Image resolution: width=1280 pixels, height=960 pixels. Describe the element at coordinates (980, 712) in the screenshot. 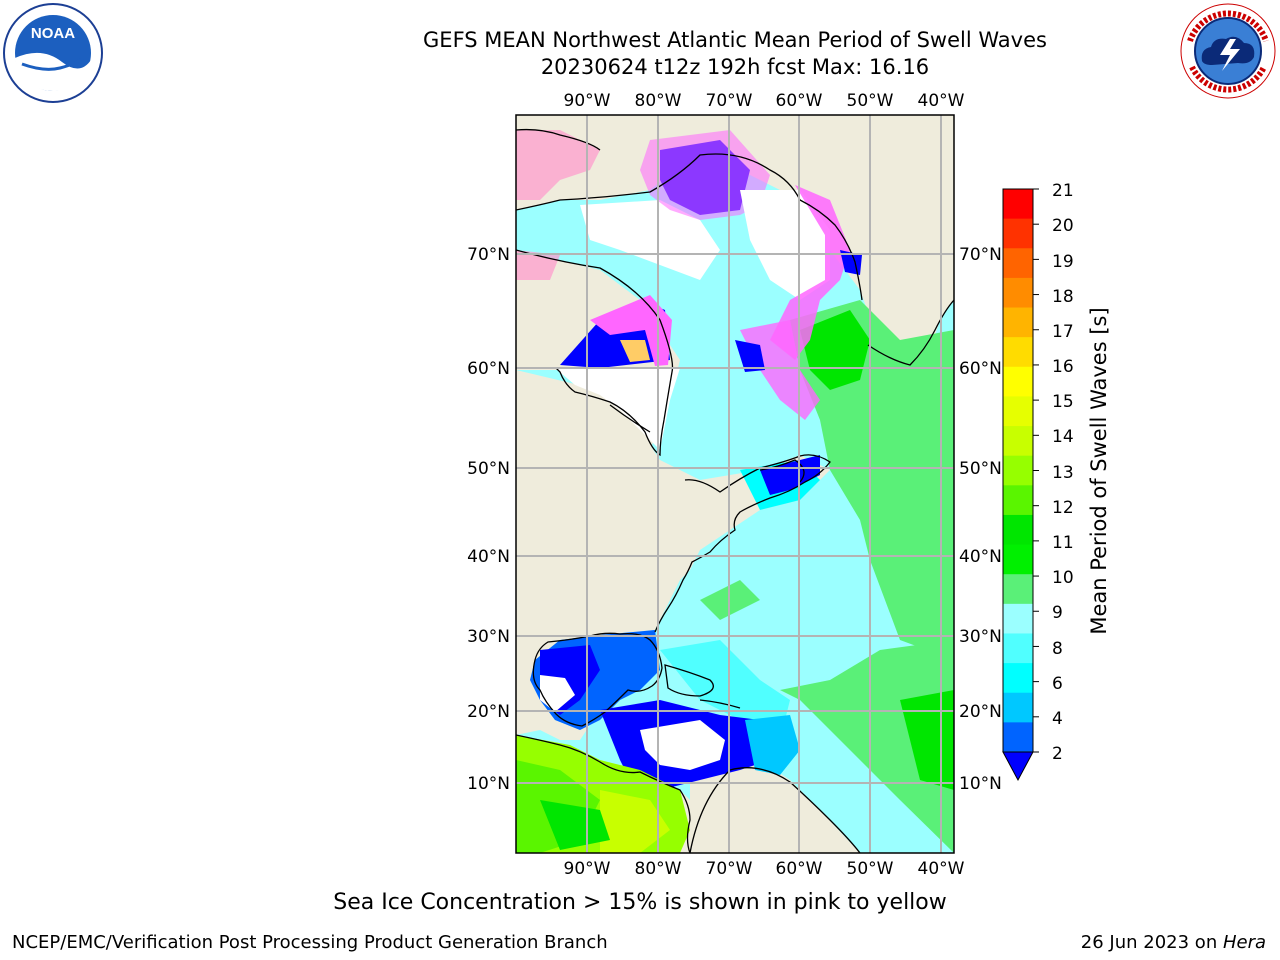

I see `lat-tick-right: 20°N` at that location.